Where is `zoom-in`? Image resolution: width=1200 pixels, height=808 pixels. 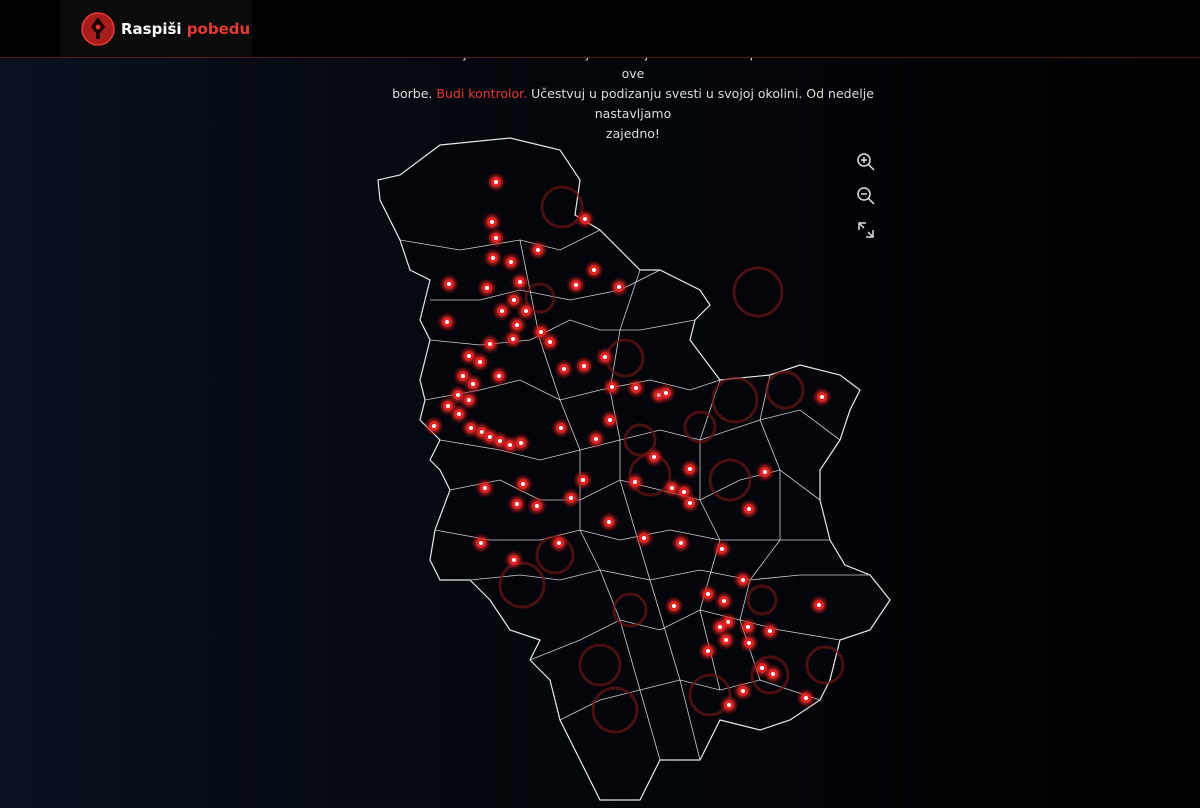
zoom-in is located at coordinates (866, 162).